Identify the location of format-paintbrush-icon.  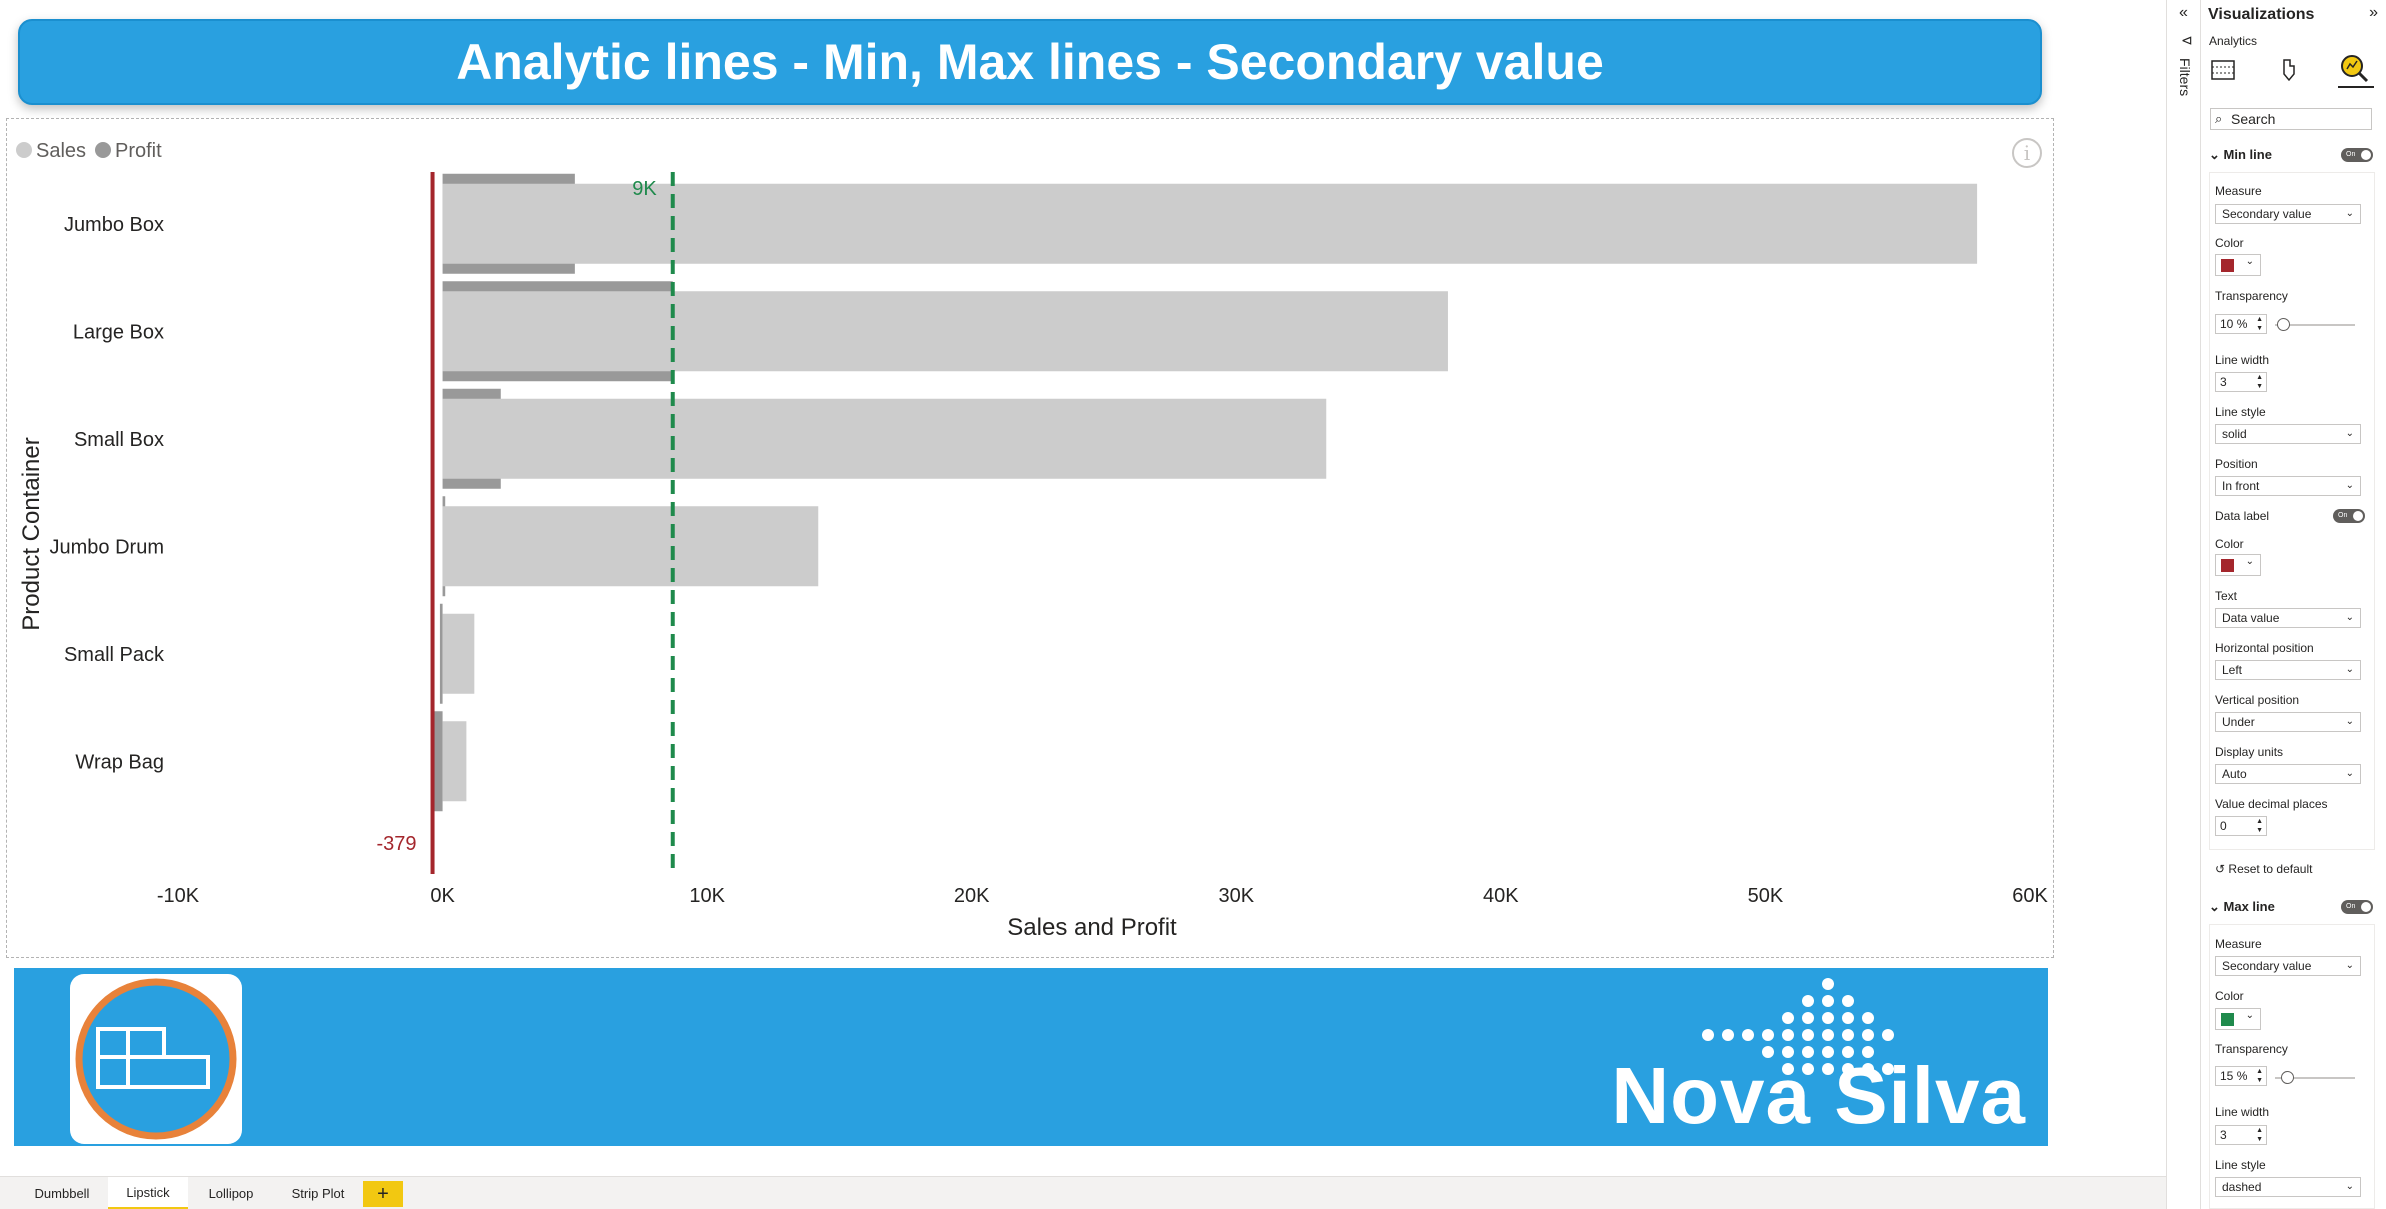
(2289, 70).